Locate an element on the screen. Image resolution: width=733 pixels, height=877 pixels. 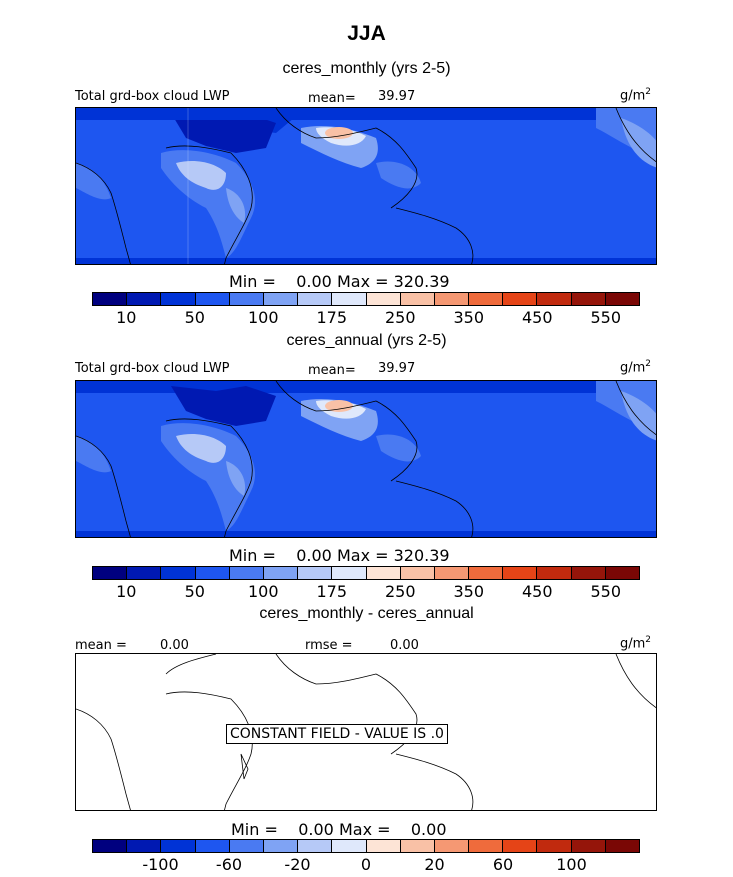
panel3-colorbar-ticks: -100 -60 -20 0 20 60 100 is located at coordinates (366, 864).